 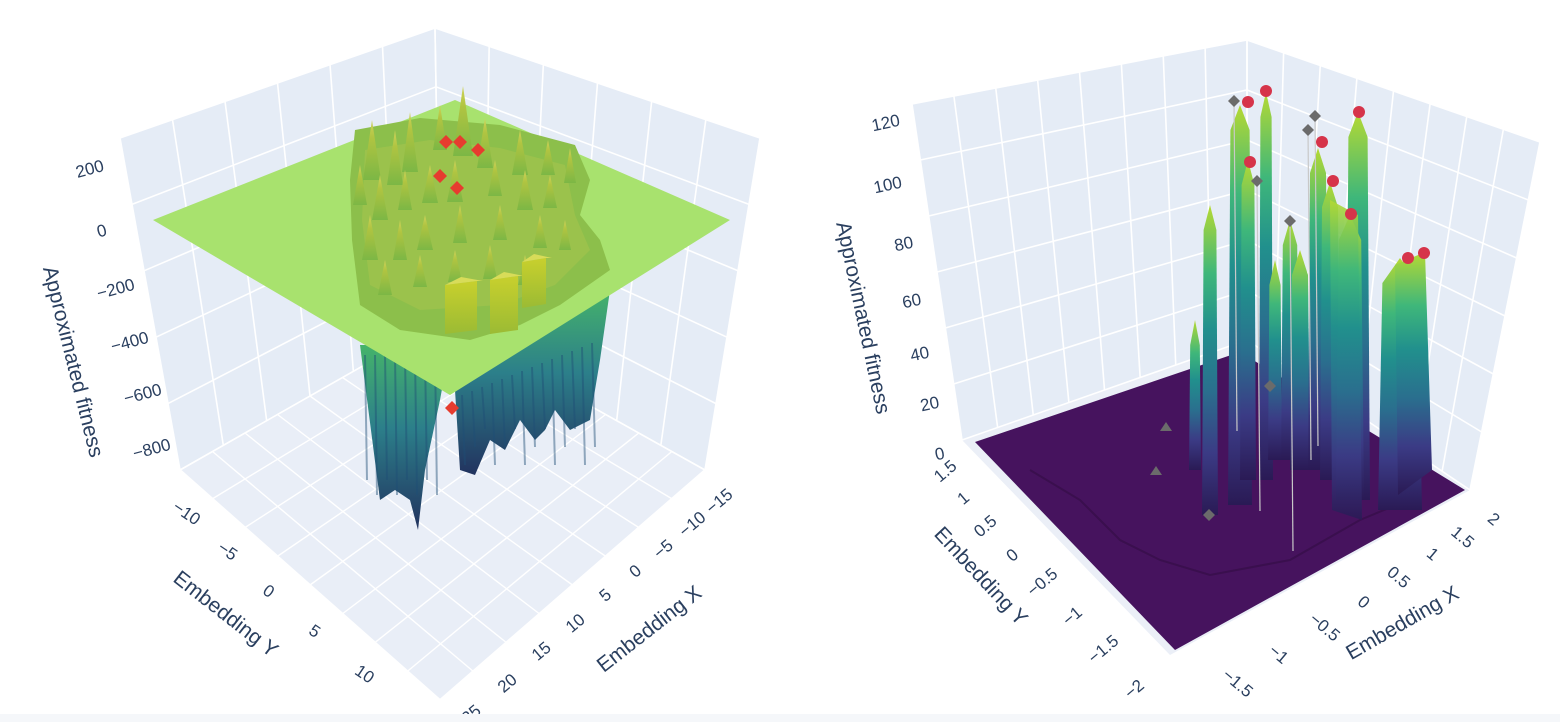 I want to click on z-tick-label: −200, so click(x=116, y=289).